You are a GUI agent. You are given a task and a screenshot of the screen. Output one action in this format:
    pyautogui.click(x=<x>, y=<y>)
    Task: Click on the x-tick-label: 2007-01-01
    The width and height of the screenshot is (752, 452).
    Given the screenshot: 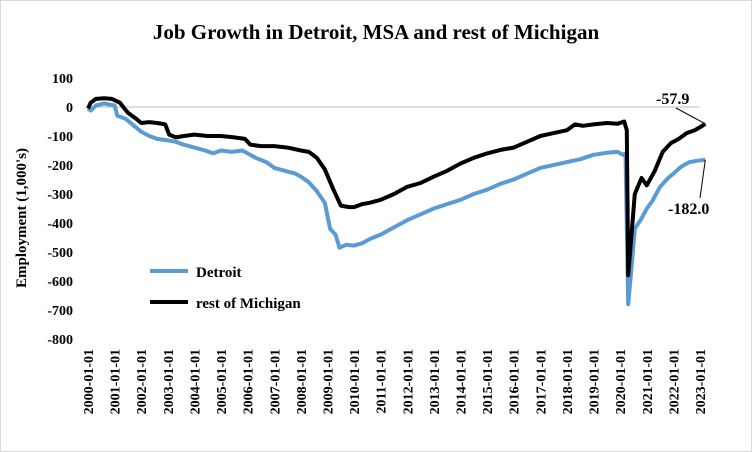 What is the action you would take?
    pyautogui.click(x=275, y=381)
    